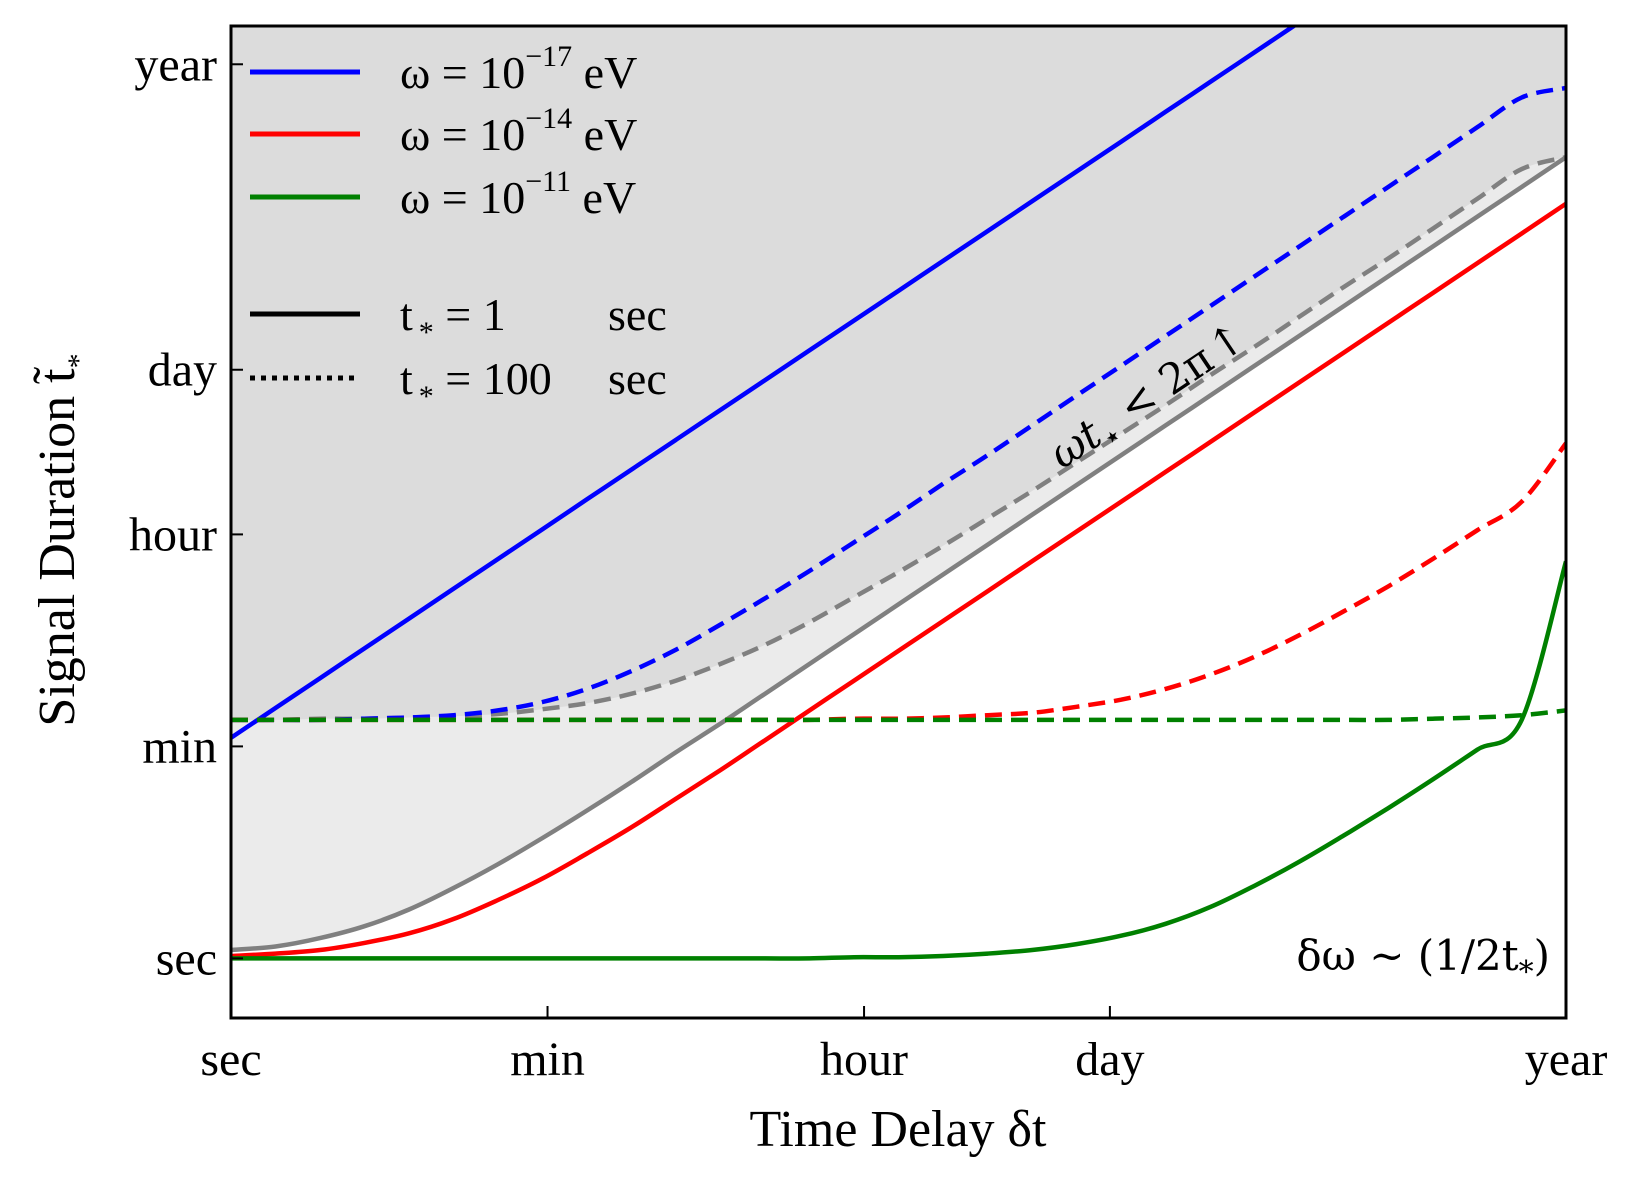  What do you see at coordinates (548, 118) in the screenshot?
I see `legend-exponent: −14` at bounding box center [548, 118].